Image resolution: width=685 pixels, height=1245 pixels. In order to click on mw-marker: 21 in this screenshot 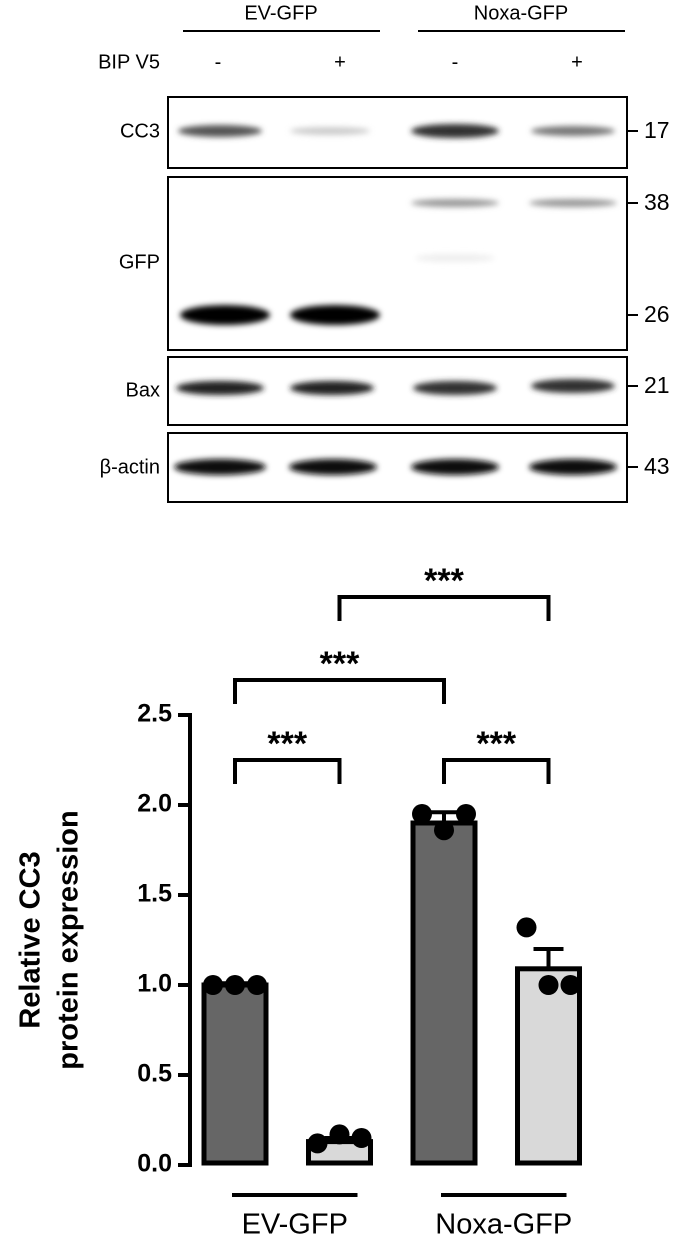, I will do `click(657, 385)`.